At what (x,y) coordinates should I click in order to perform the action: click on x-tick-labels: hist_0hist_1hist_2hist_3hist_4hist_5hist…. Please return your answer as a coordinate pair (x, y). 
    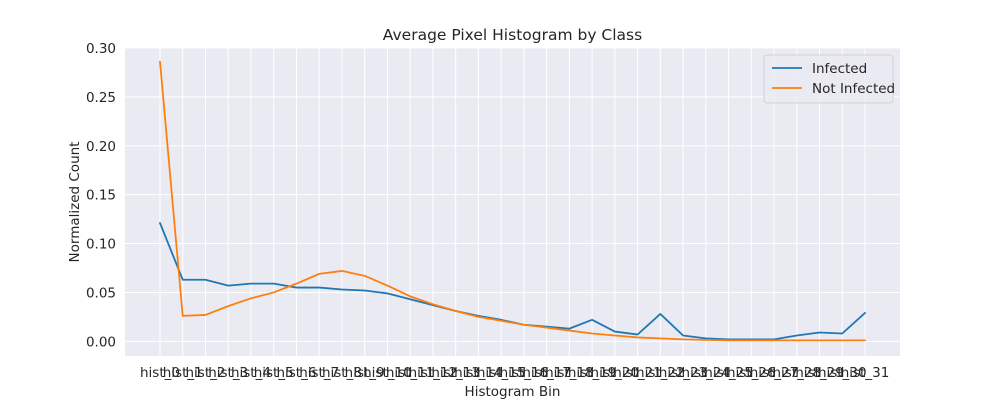
    Looking at the image, I should click on (514, 373).